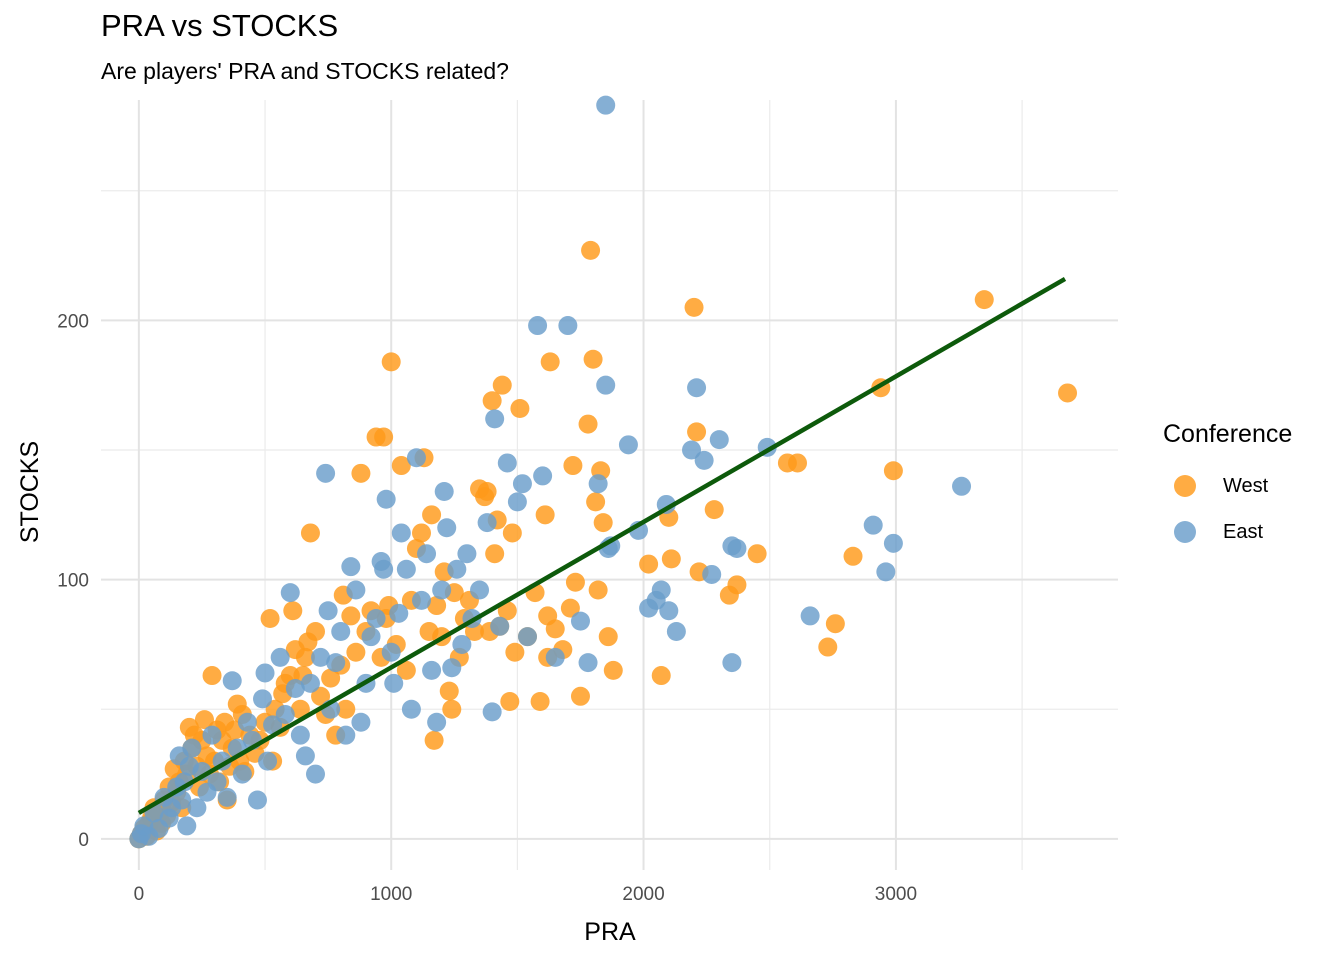 This screenshot has height=960, width=1344. What do you see at coordinates (1243, 531) in the screenshot?
I see `legend-label-east: East` at bounding box center [1243, 531].